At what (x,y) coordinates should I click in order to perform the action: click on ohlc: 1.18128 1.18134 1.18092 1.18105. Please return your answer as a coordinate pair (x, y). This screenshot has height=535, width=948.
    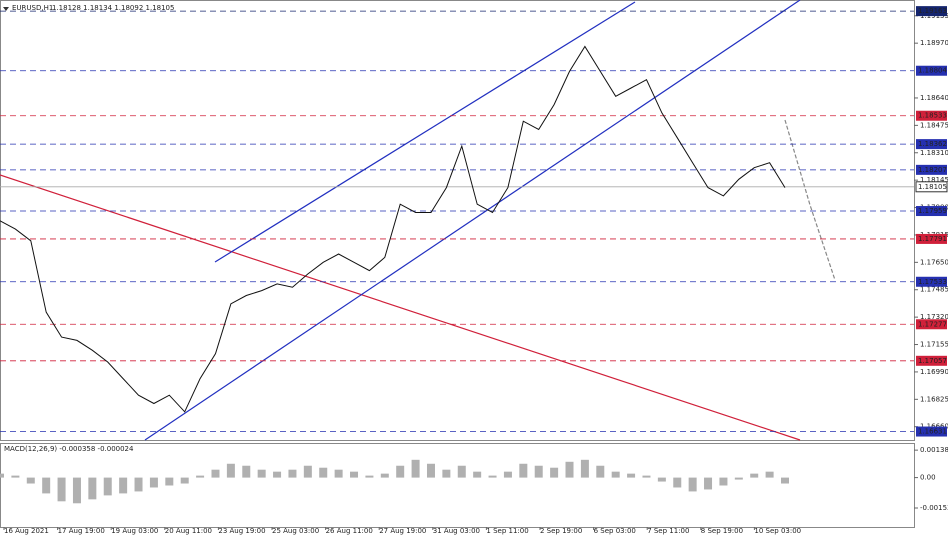
    Looking at the image, I should click on (113, 8).